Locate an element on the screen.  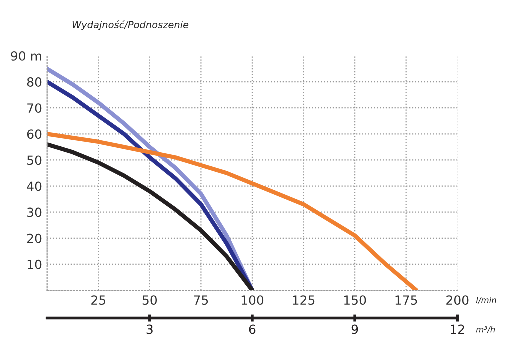
y-tick-label: 80 is located at coordinates (34, 82).